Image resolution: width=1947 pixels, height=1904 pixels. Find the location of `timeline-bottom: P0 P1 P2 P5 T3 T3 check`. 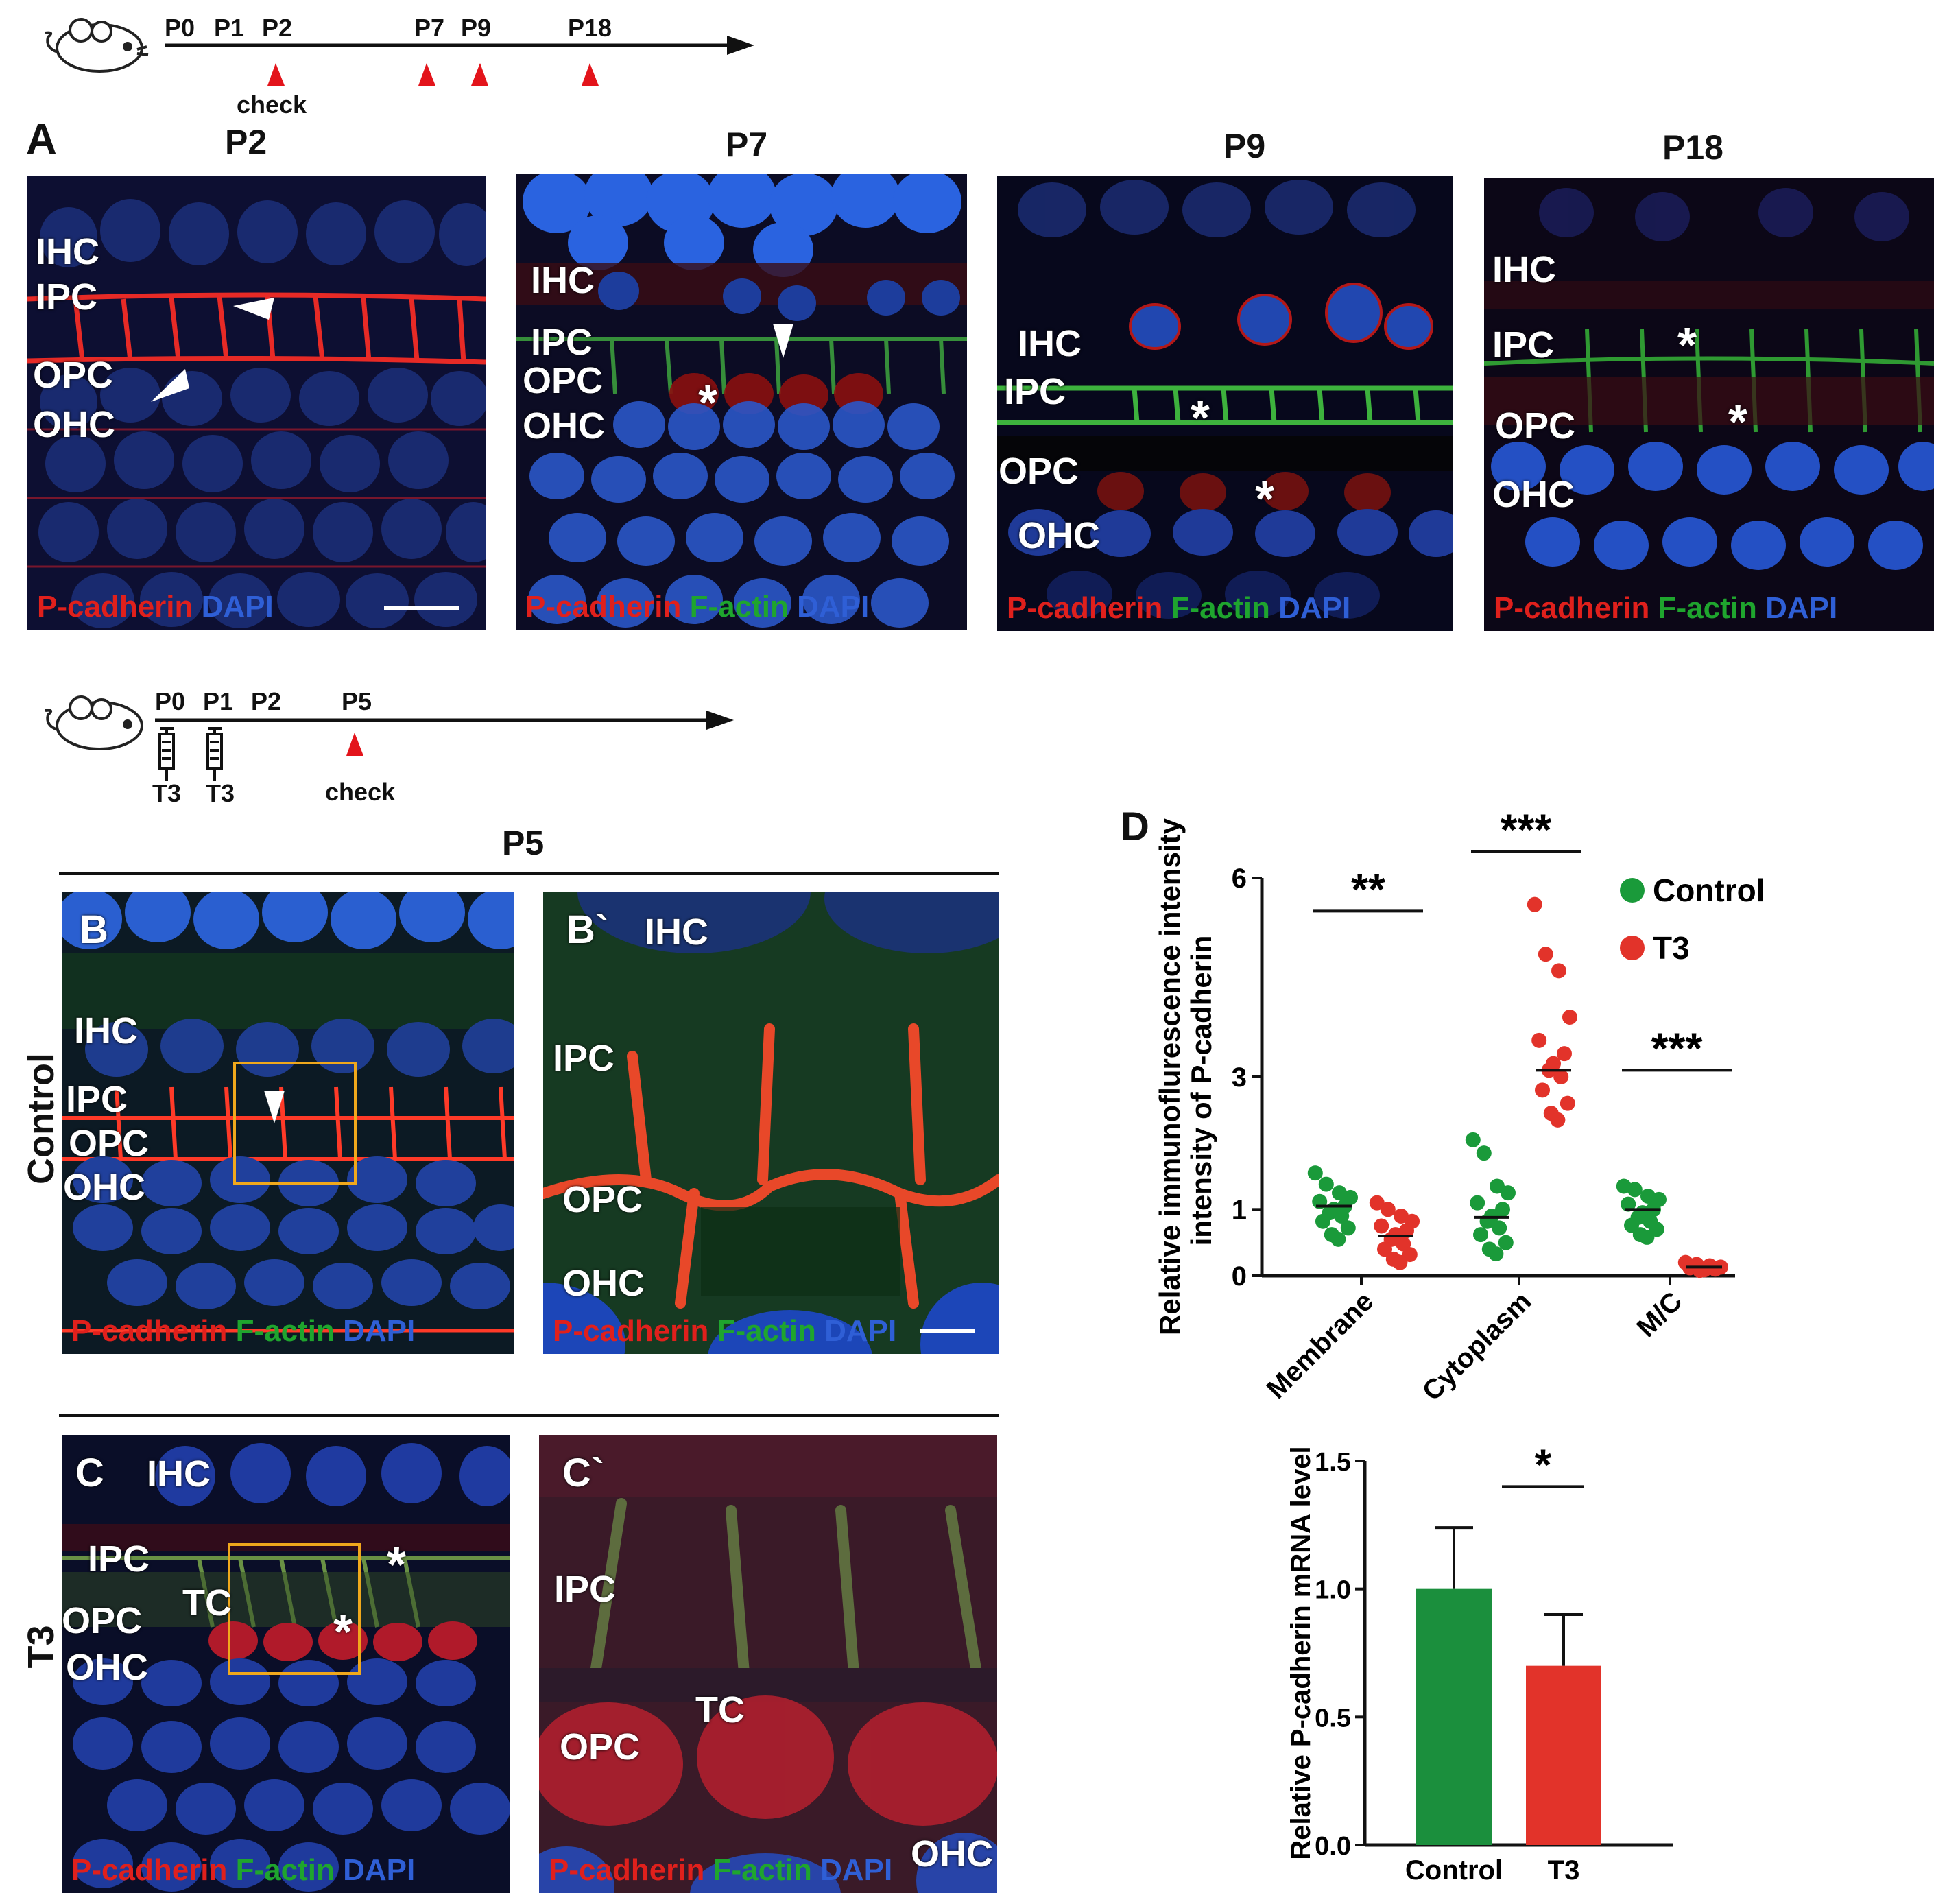

timeline-bottom: P0 P1 P2 P5 T3 T3 check is located at coordinates (384, 748).